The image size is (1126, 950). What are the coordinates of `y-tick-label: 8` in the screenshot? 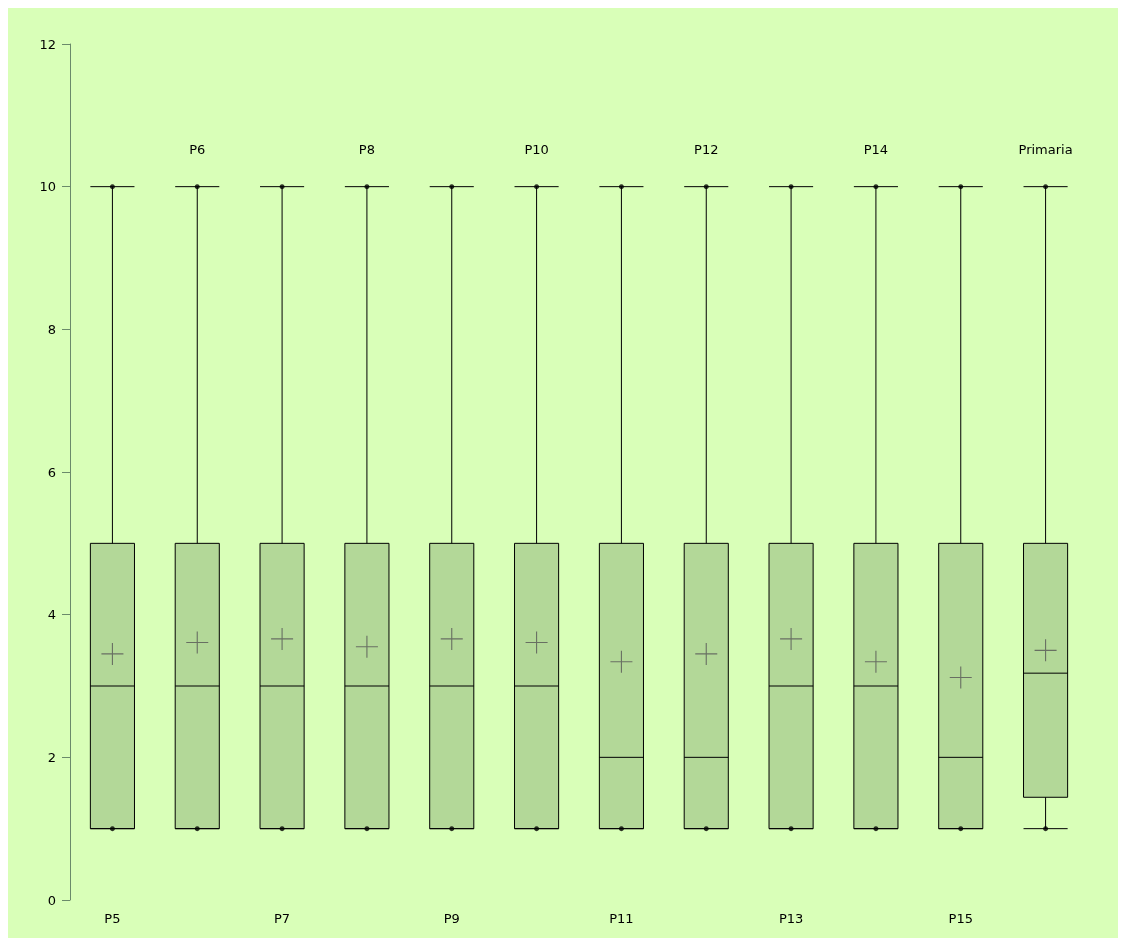 It's located at (51, 329).